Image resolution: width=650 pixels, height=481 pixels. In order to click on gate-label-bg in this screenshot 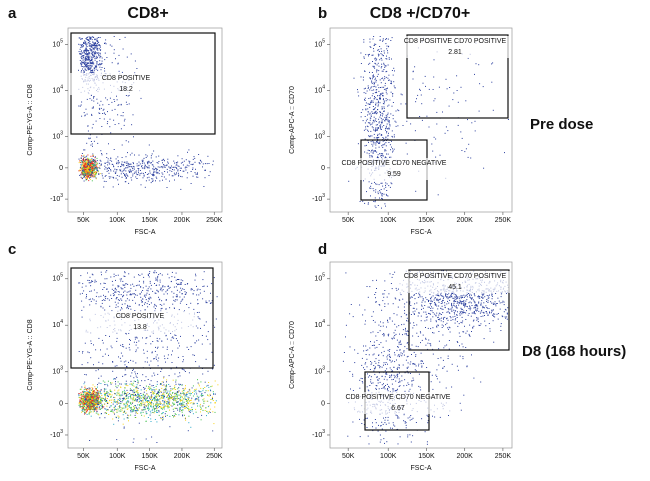, I will do `click(394, 169)`.